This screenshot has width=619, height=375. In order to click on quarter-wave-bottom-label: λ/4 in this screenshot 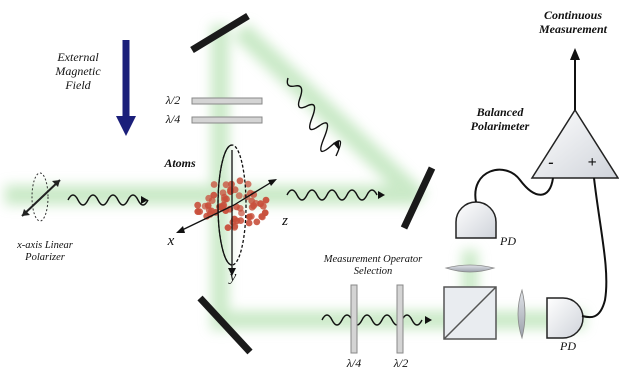, I will do `click(354, 363)`.